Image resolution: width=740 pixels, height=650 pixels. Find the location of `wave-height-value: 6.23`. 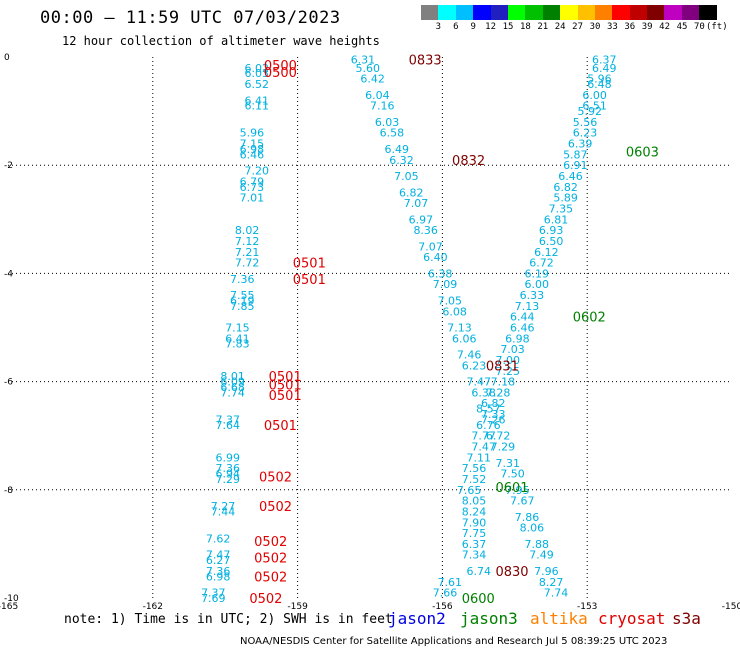

wave-height-value: 6.23 is located at coordinates (585, 133).